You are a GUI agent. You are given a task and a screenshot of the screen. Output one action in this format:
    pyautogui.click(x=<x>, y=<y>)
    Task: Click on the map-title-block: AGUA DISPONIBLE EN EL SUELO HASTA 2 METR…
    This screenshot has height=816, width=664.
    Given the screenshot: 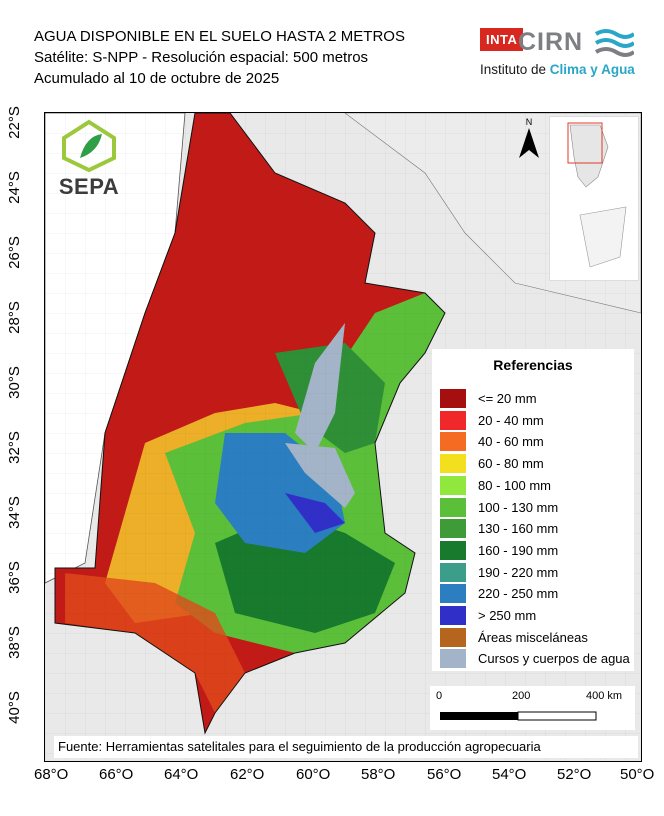 What is the action you would take?
    pyautogui.click(x=219, y=57)
    